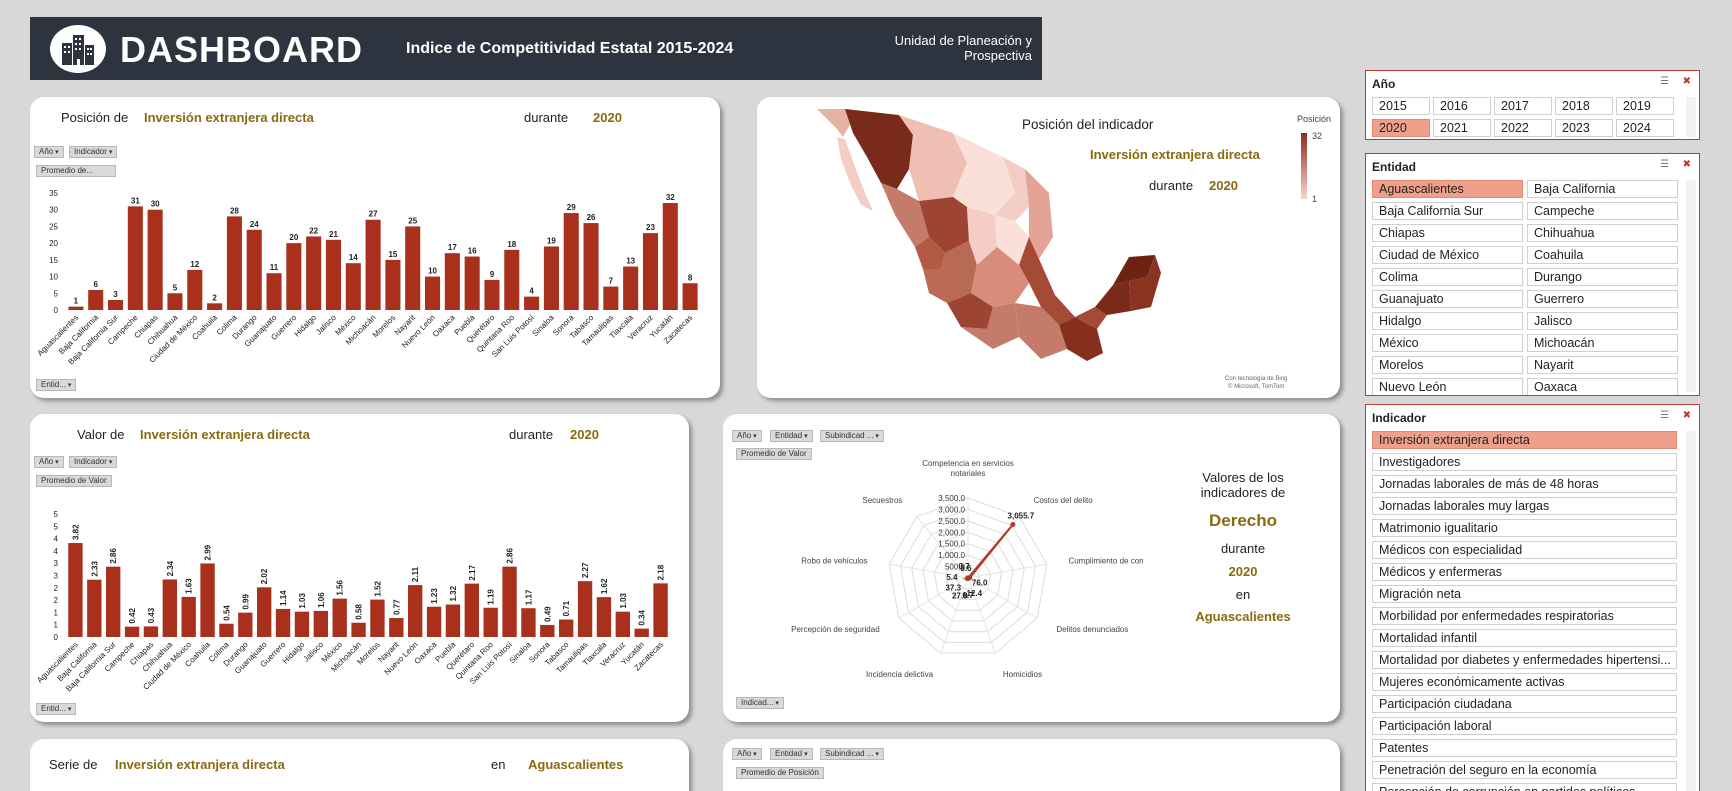  I want to click on entity-slicer-item: Michoacán, so click(1602, 343).